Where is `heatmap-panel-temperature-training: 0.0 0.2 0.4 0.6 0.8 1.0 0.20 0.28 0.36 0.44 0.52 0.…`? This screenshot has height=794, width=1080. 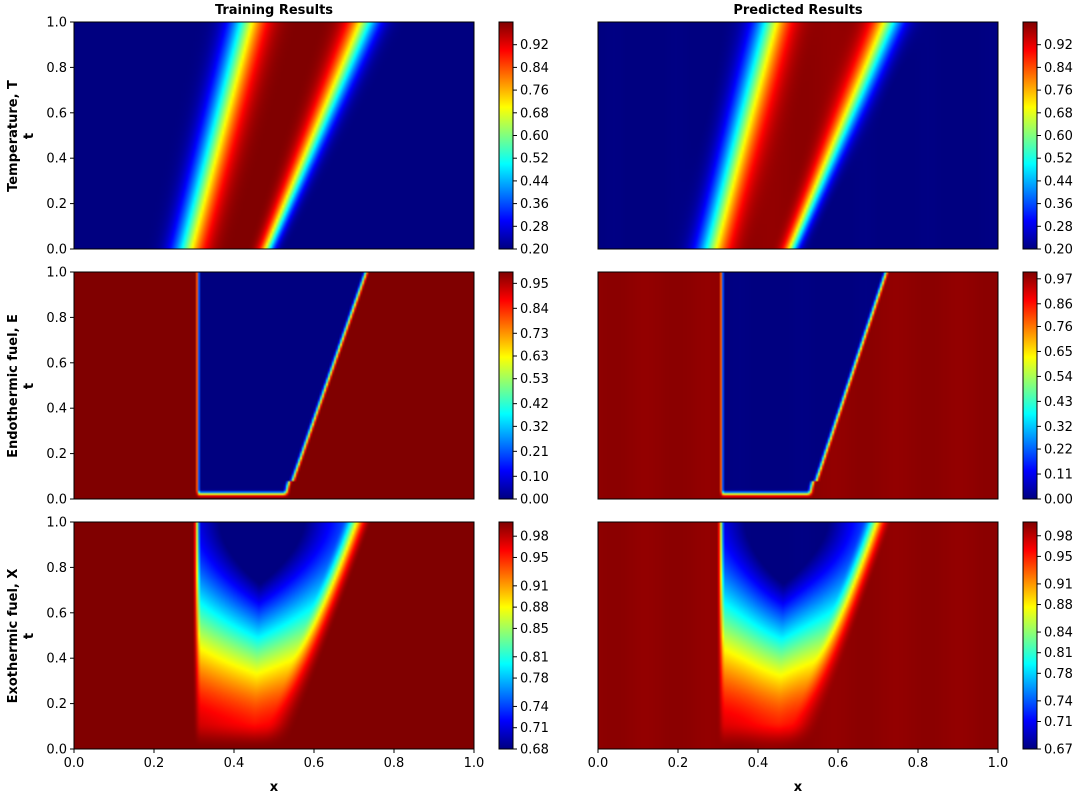
heatmap-panel-temperature-training: 0.0 0.2 0.4 0.6 0.8 1.0 0.20 0.28 0.36 0.44 0.52 0.… is located at coordinates (297, 137).